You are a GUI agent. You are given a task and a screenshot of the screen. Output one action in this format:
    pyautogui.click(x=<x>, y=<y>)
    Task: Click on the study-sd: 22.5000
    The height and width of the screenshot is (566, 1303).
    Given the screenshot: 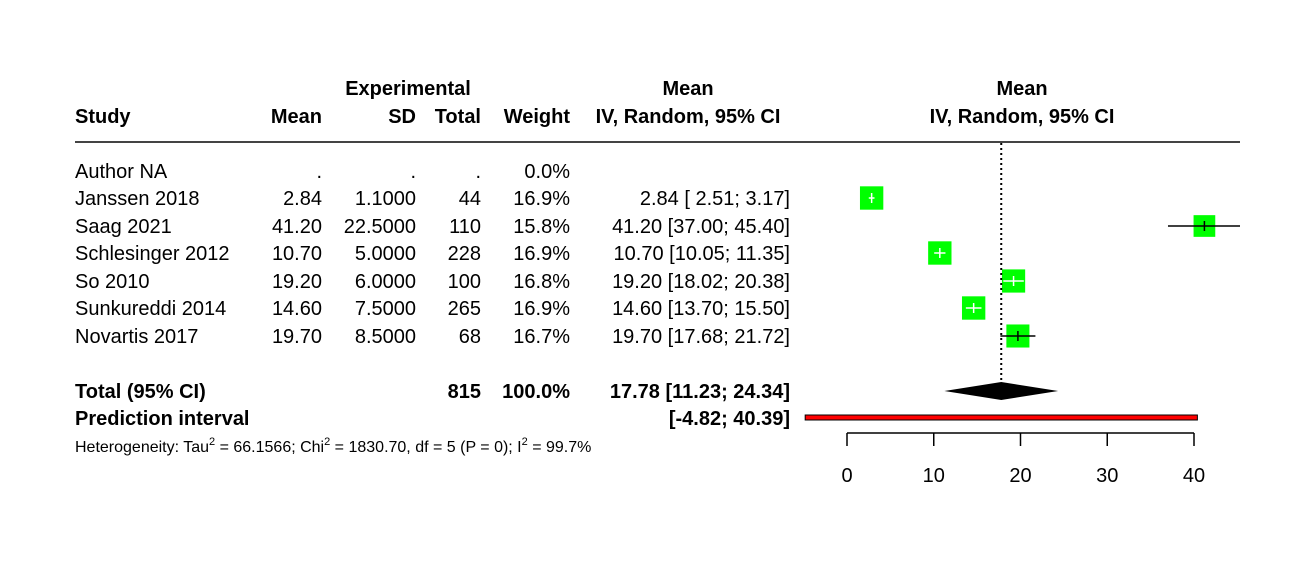 What is the action you would take?
    pyautogui.click(x=380, y=227)
    